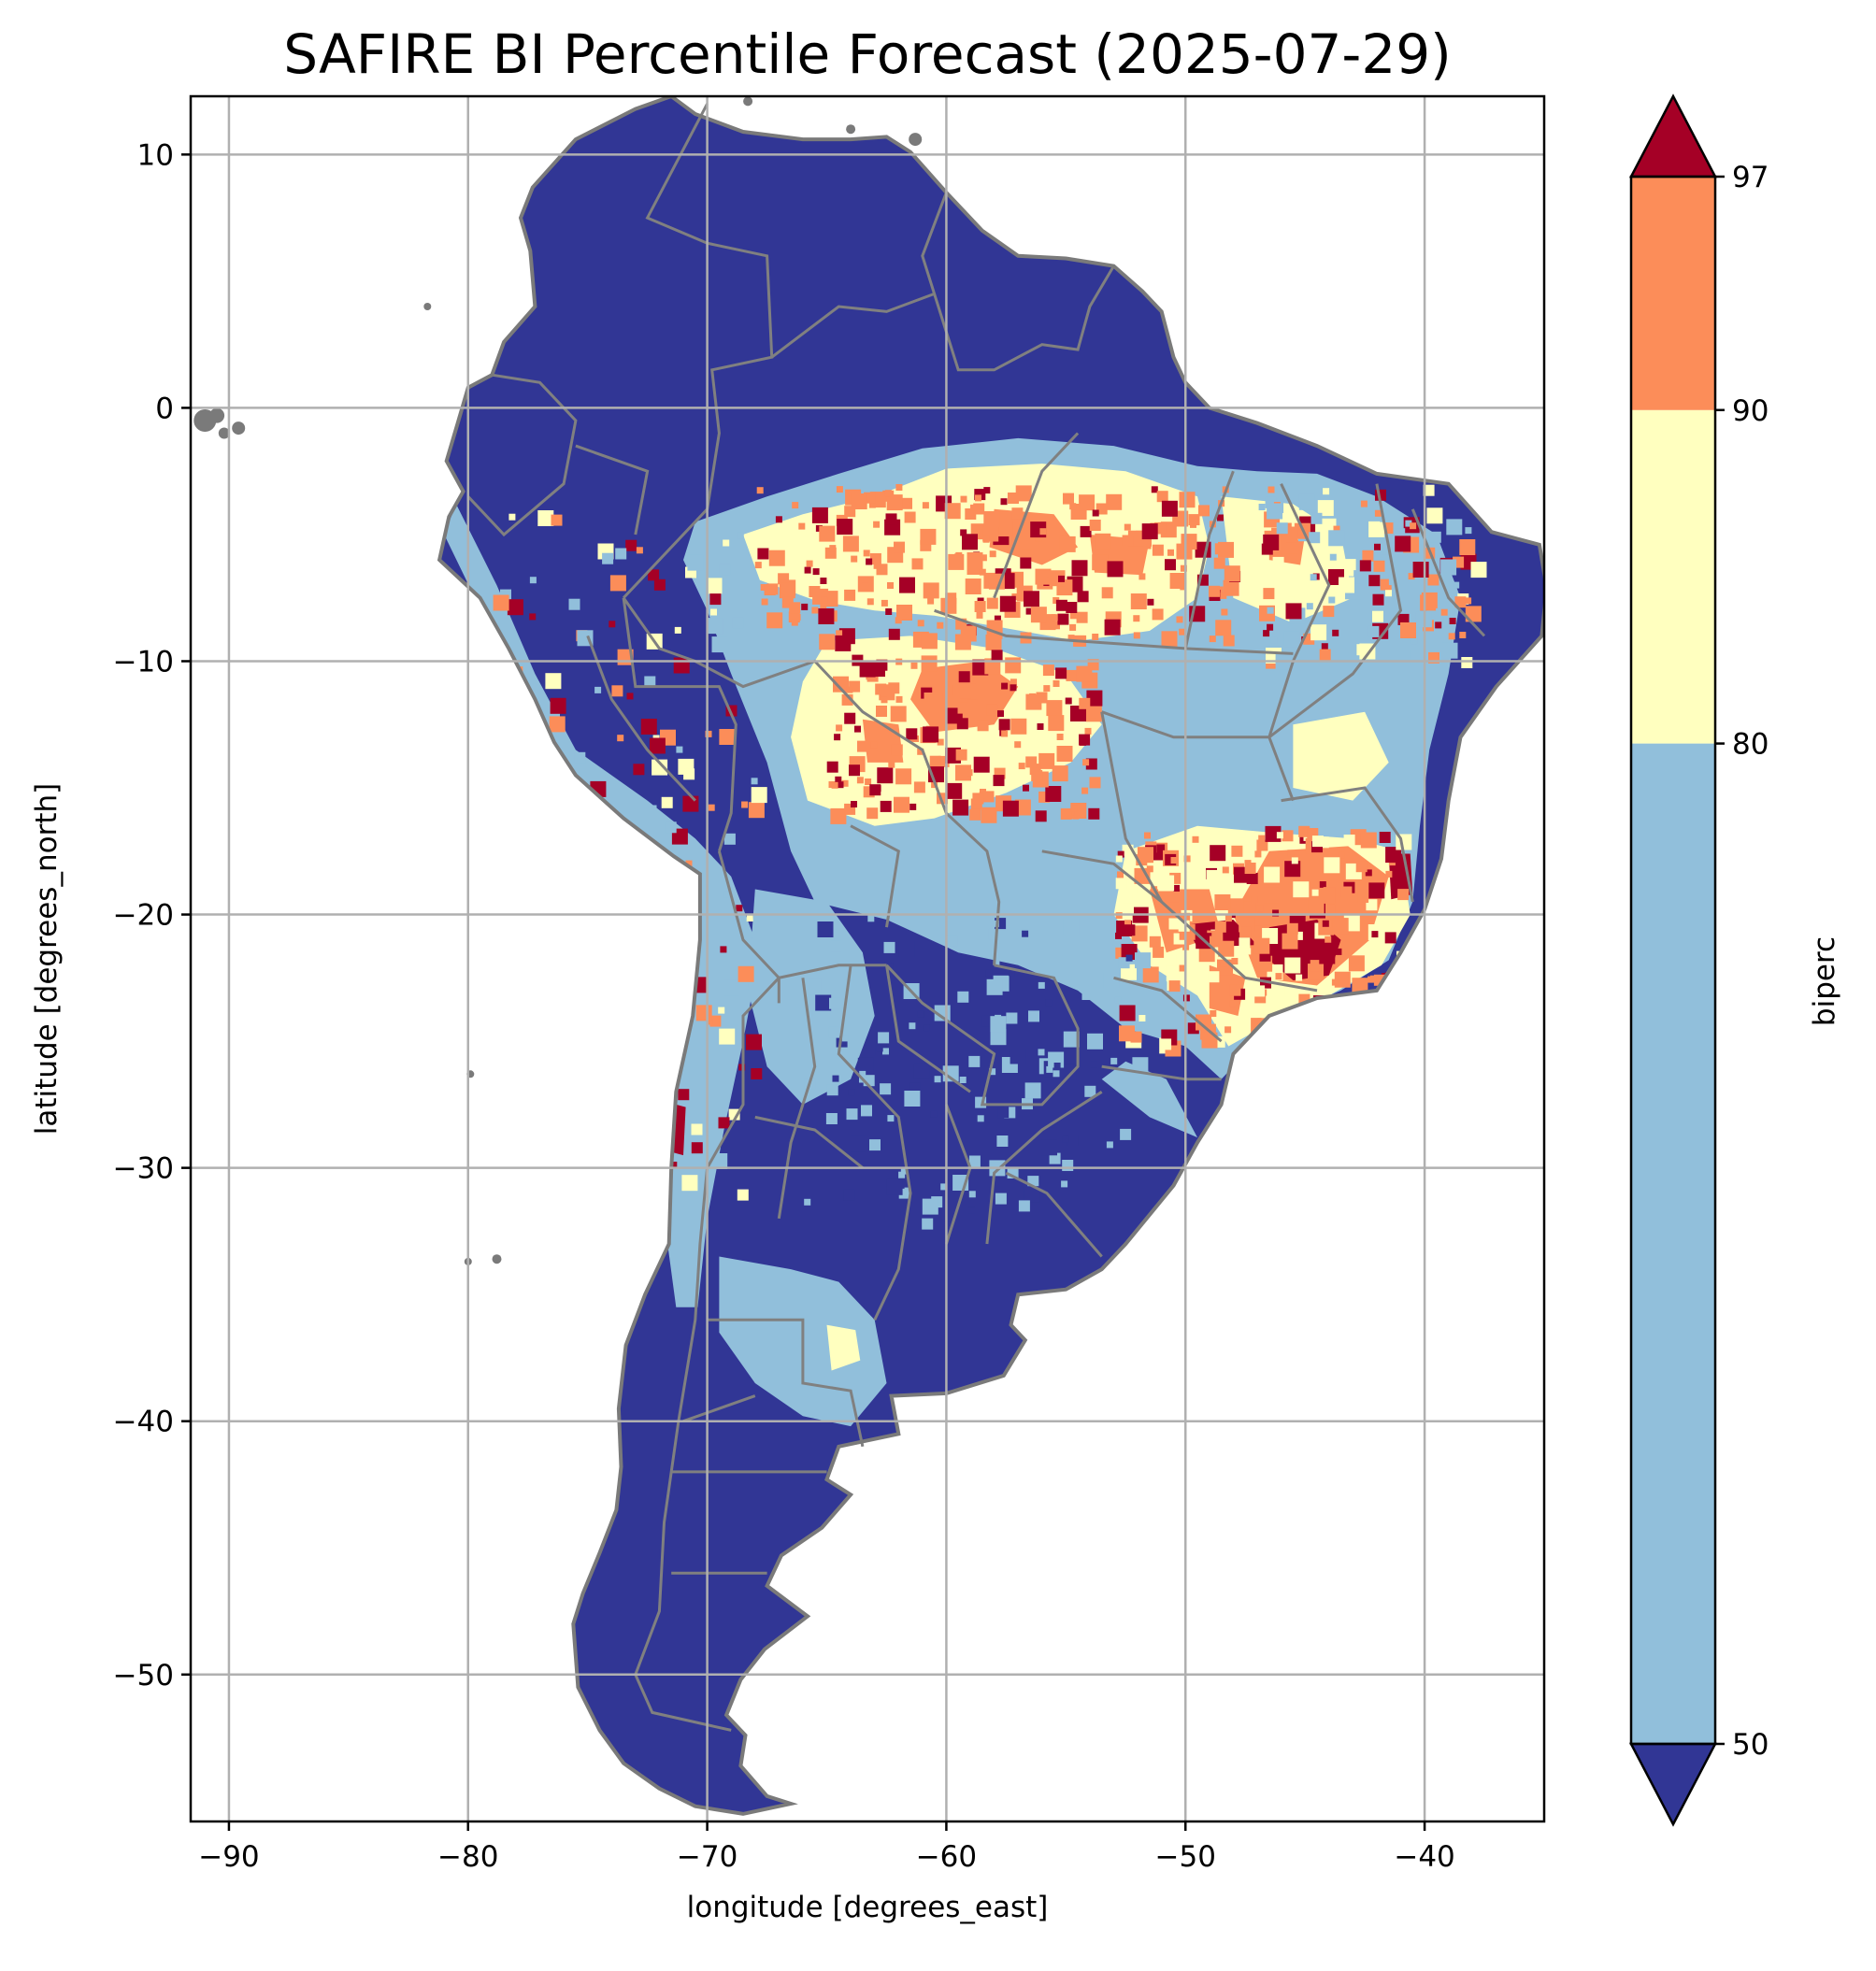 Image resolution: width=1876 pixels, height=1971 pixels. I want to click on colorbar-extend-max, so click(1673, 136).